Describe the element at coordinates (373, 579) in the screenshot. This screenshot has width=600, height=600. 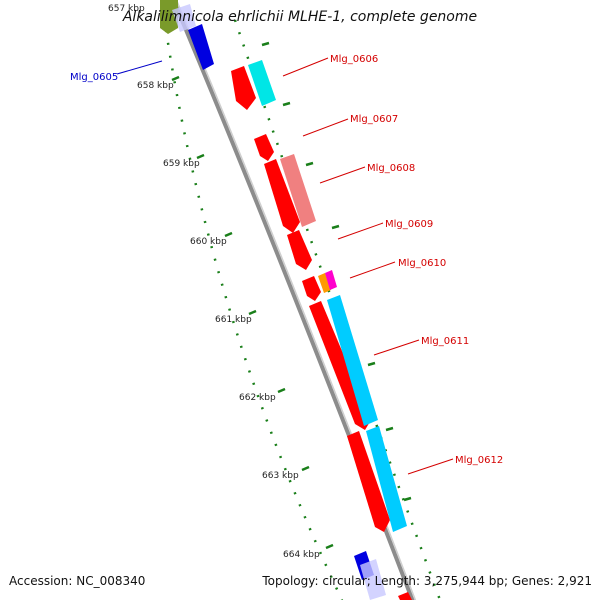
I see `gene-lavender-bottom` at that location.